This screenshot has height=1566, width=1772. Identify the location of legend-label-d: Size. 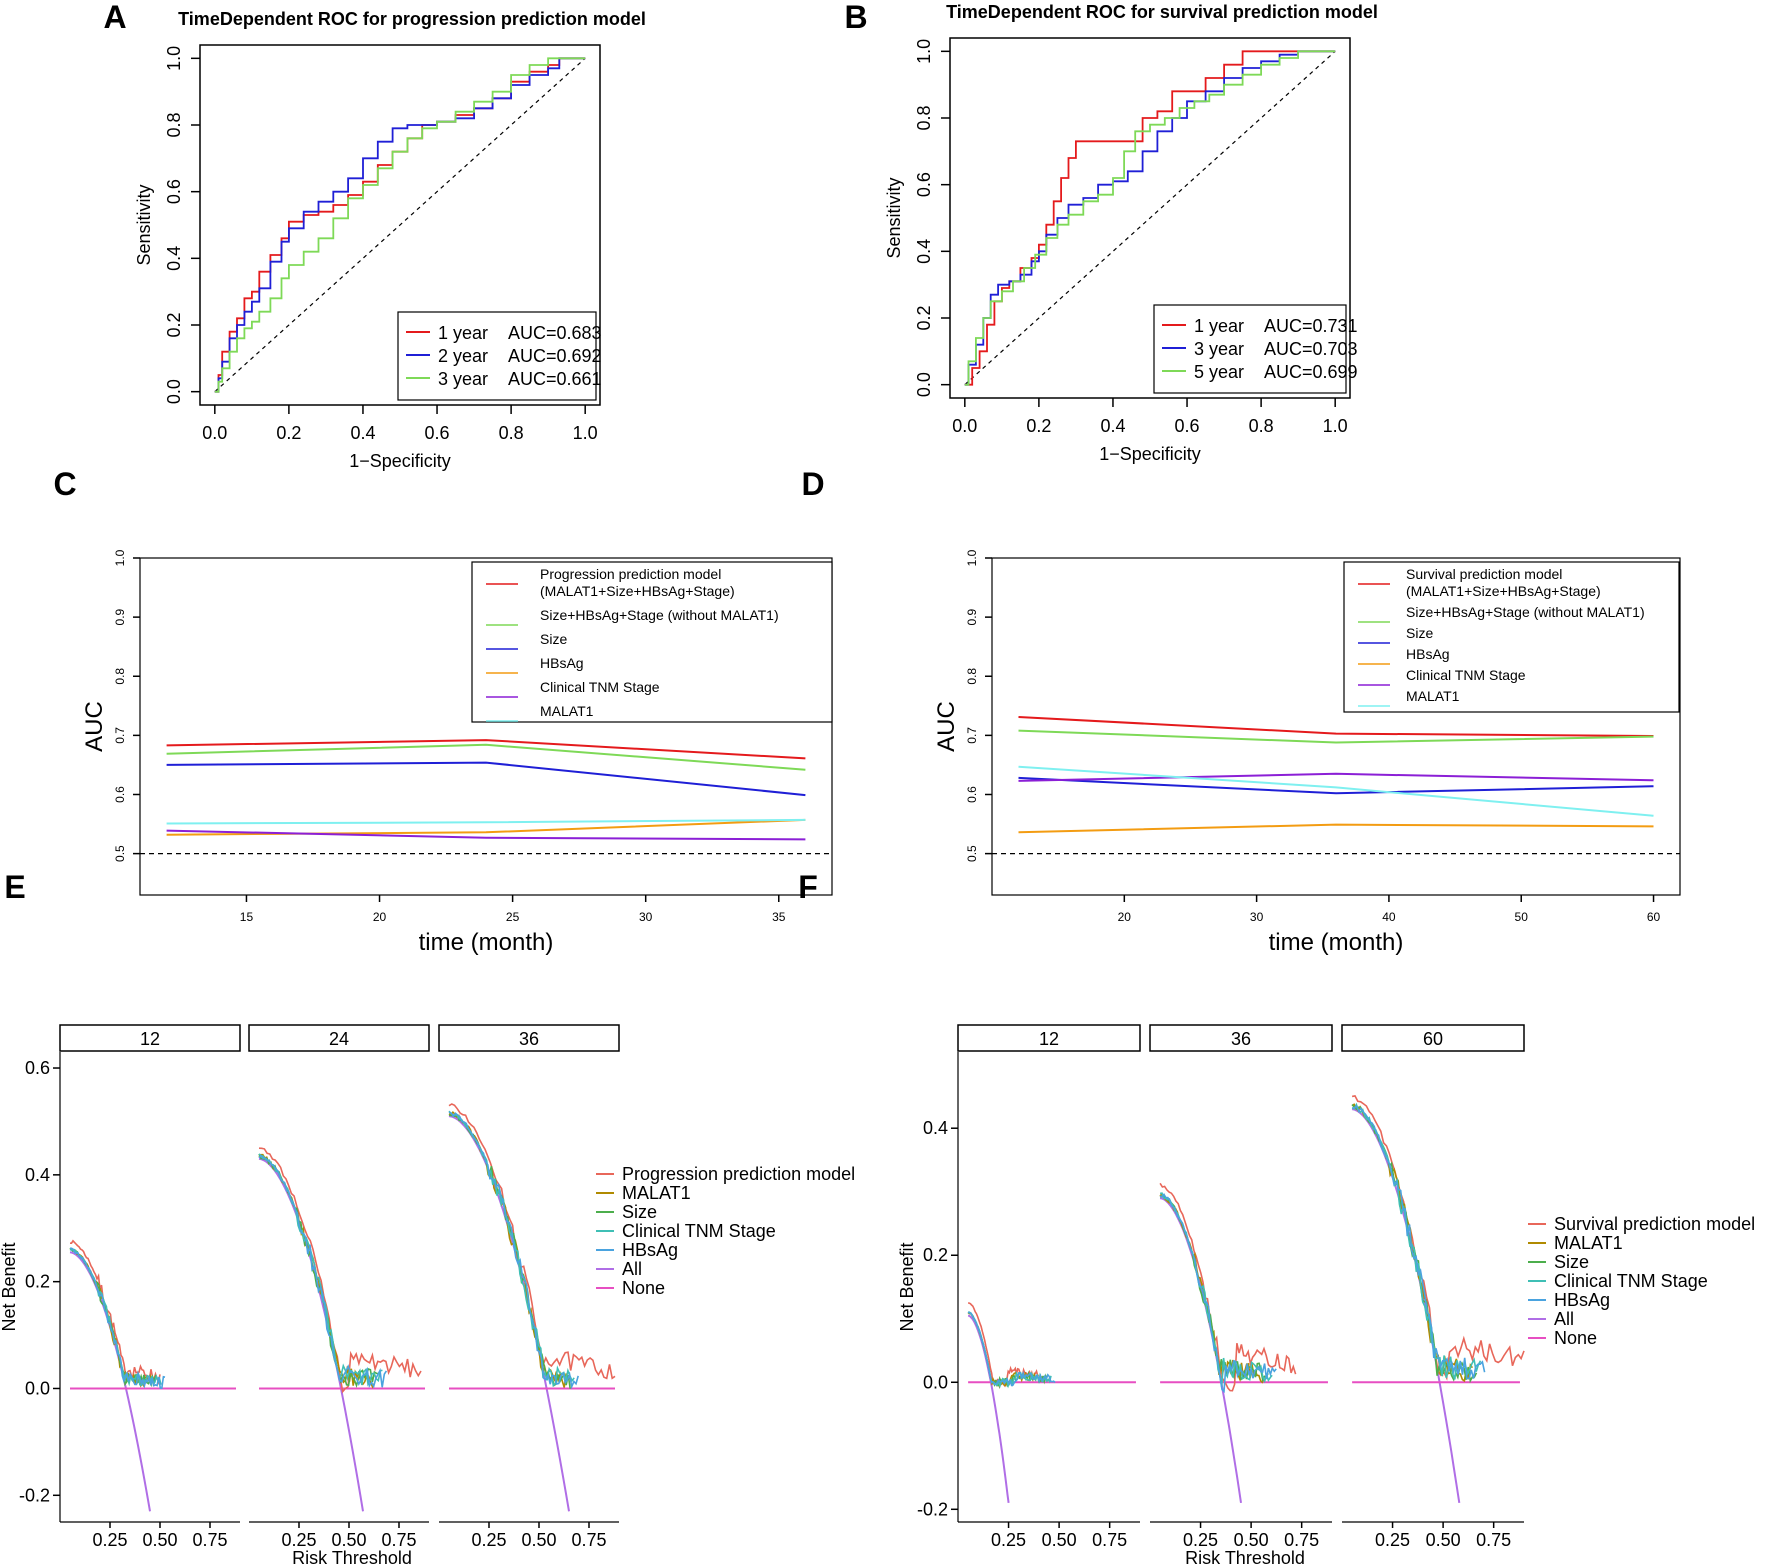
(1419, 633).